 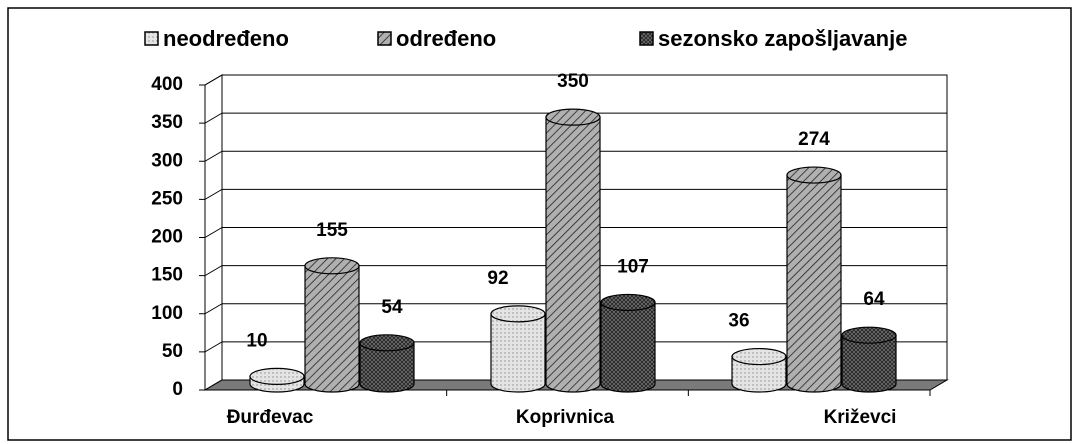 I want to click on data-label: 274, so click(x=814, y=139).